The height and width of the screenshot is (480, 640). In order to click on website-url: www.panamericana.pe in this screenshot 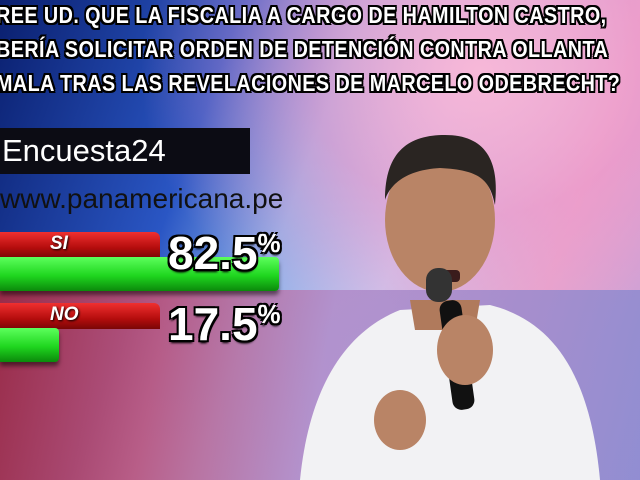, I will do `click(142, 198)`.